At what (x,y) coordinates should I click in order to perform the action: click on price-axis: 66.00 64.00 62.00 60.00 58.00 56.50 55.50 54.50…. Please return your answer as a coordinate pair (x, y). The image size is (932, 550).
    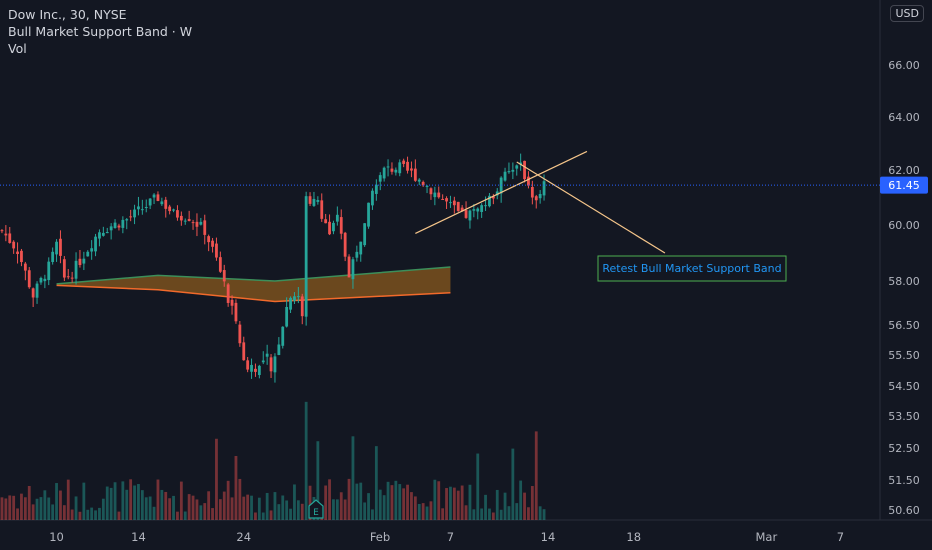
    Looking at the image, I should click on (904, 288).